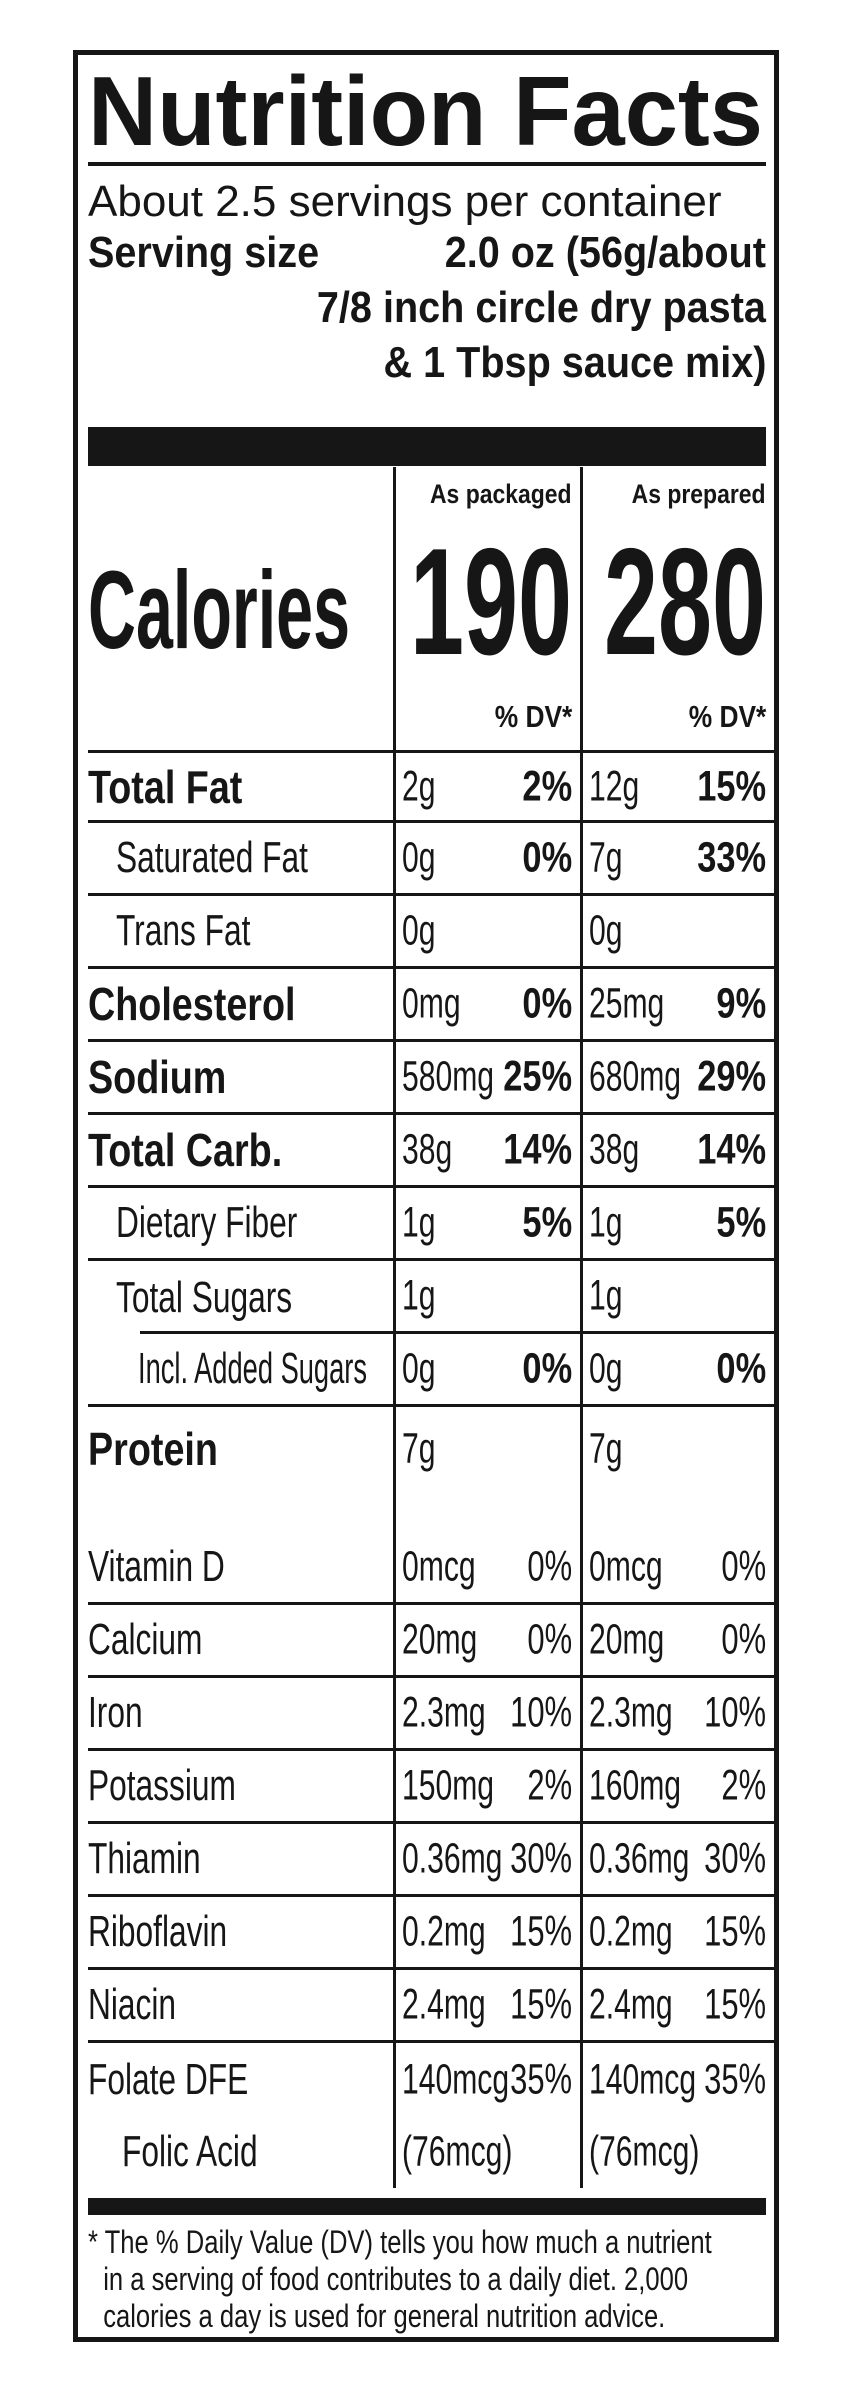  Describe the element at coordinates (444, 1712) in the screenshot. I see `nutrient-amount: 2.3mg` at that location.